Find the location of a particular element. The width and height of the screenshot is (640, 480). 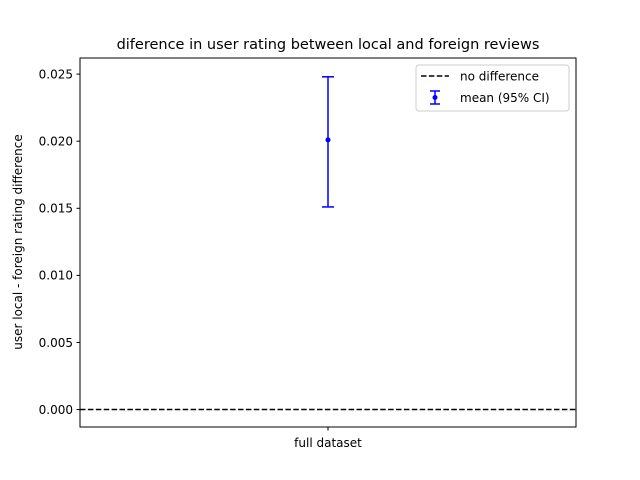

legend: no difference mean (95% CI) is located at coordinates (492, 88).